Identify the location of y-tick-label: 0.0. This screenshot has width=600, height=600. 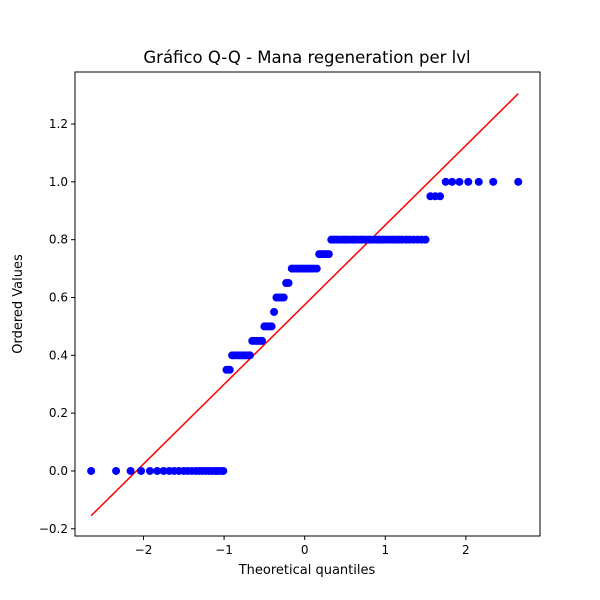
(58, 471).